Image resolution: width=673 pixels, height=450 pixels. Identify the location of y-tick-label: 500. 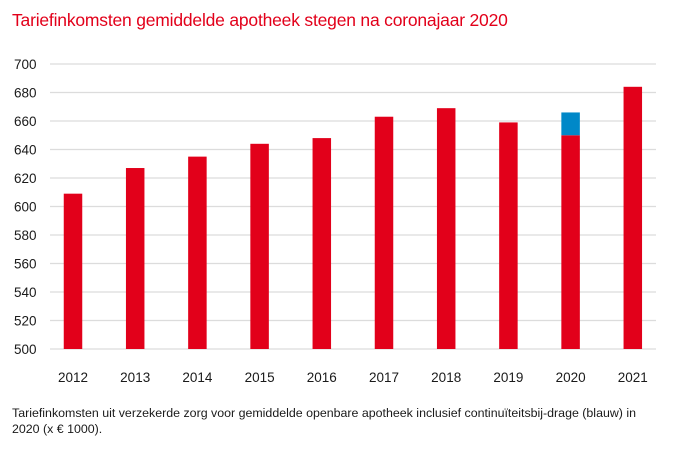
(25, 349).